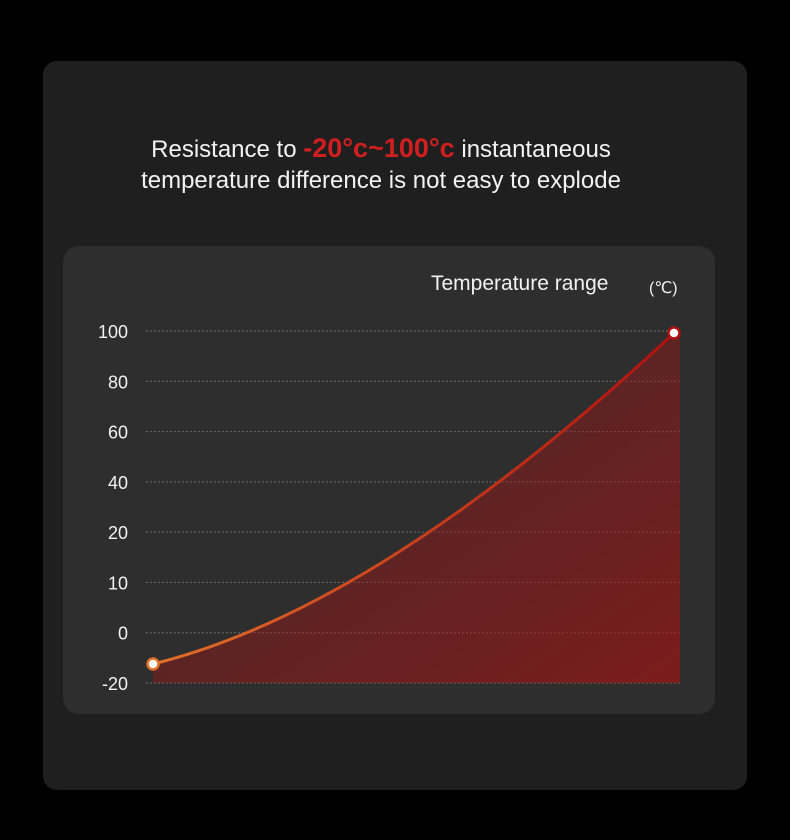  Describe the element at coordinates (532, 149) in the screenshot. I see `headline-suffix: instantaneous` at that location.